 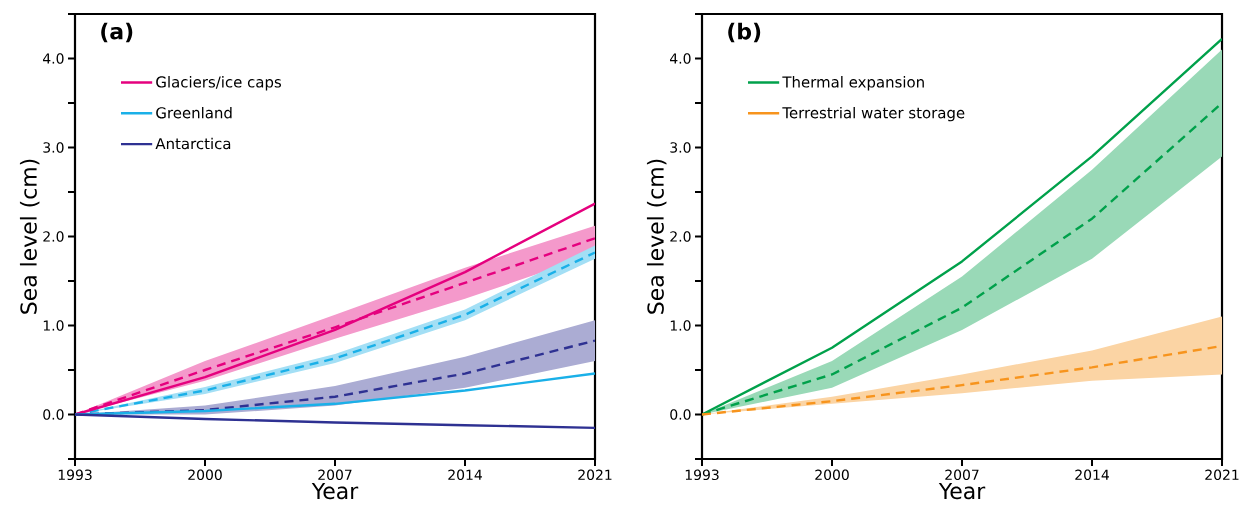 What do you see at coordinates (853, 83) in the screenshot?
I see `legend-label: Thermal expansion` at bounding box center [853, 83].